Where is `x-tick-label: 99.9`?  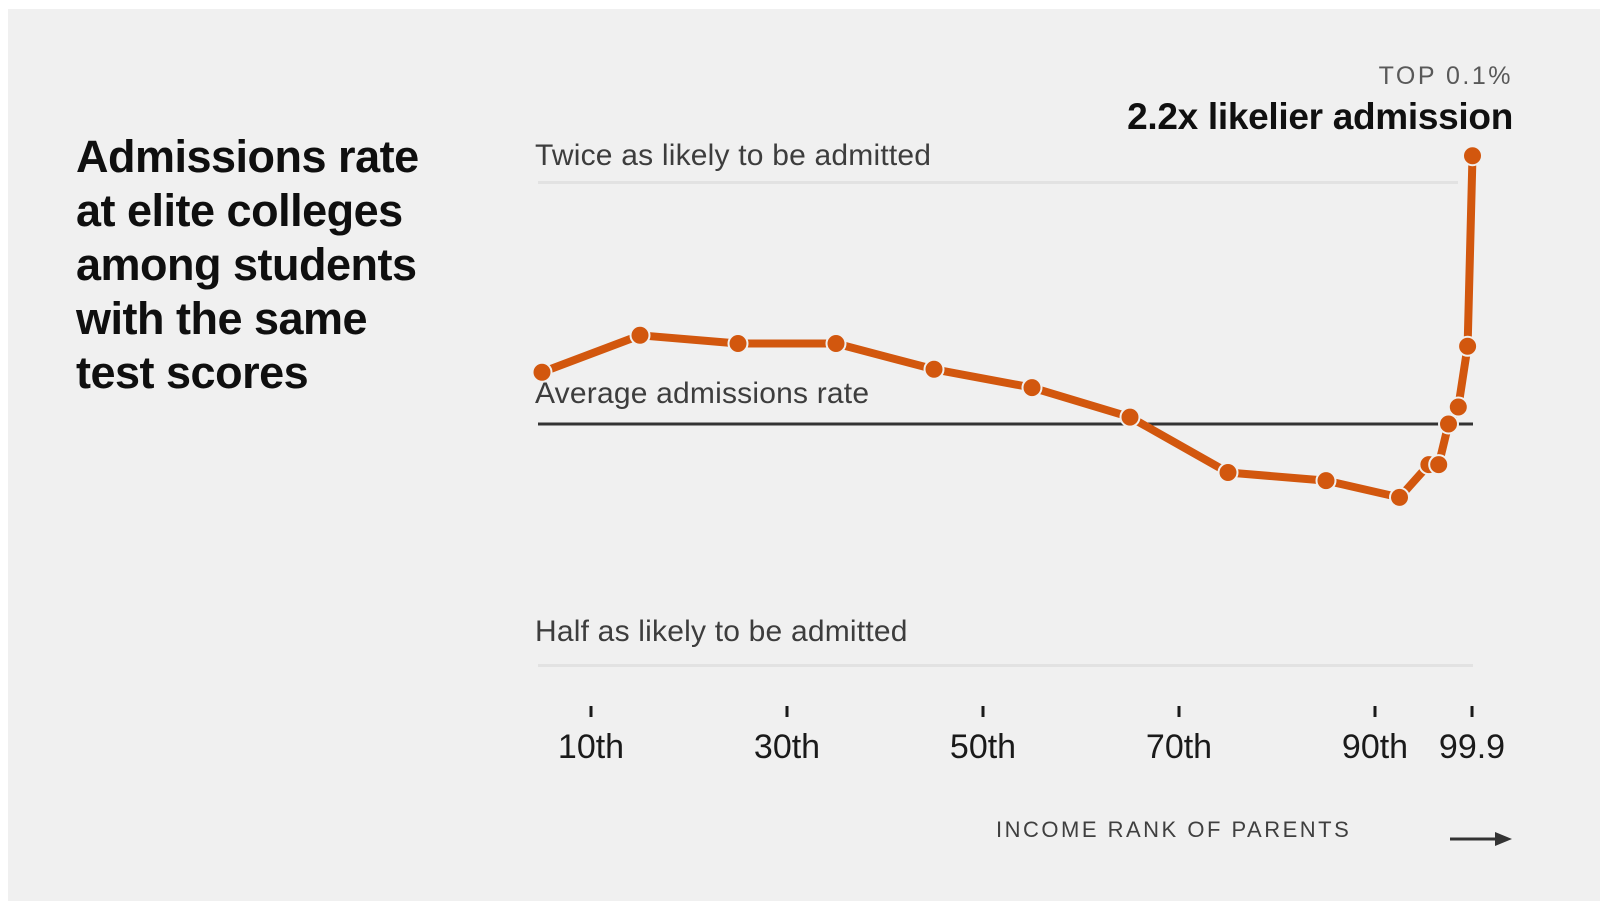 x-tick-label: 99.9 is located at coordinates (1472, 747).